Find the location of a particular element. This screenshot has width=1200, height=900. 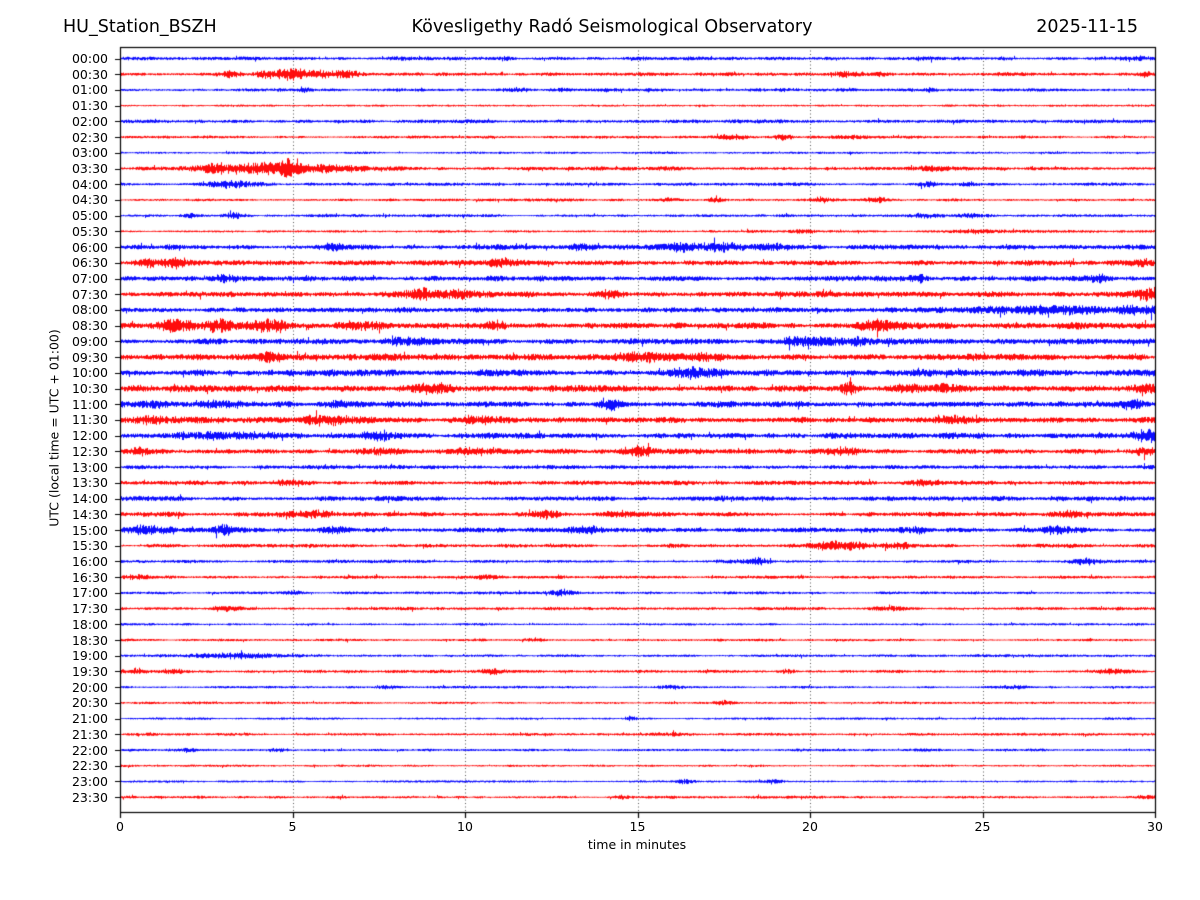

y-tick-label: 22:30 is located at coordinates (89, 766).